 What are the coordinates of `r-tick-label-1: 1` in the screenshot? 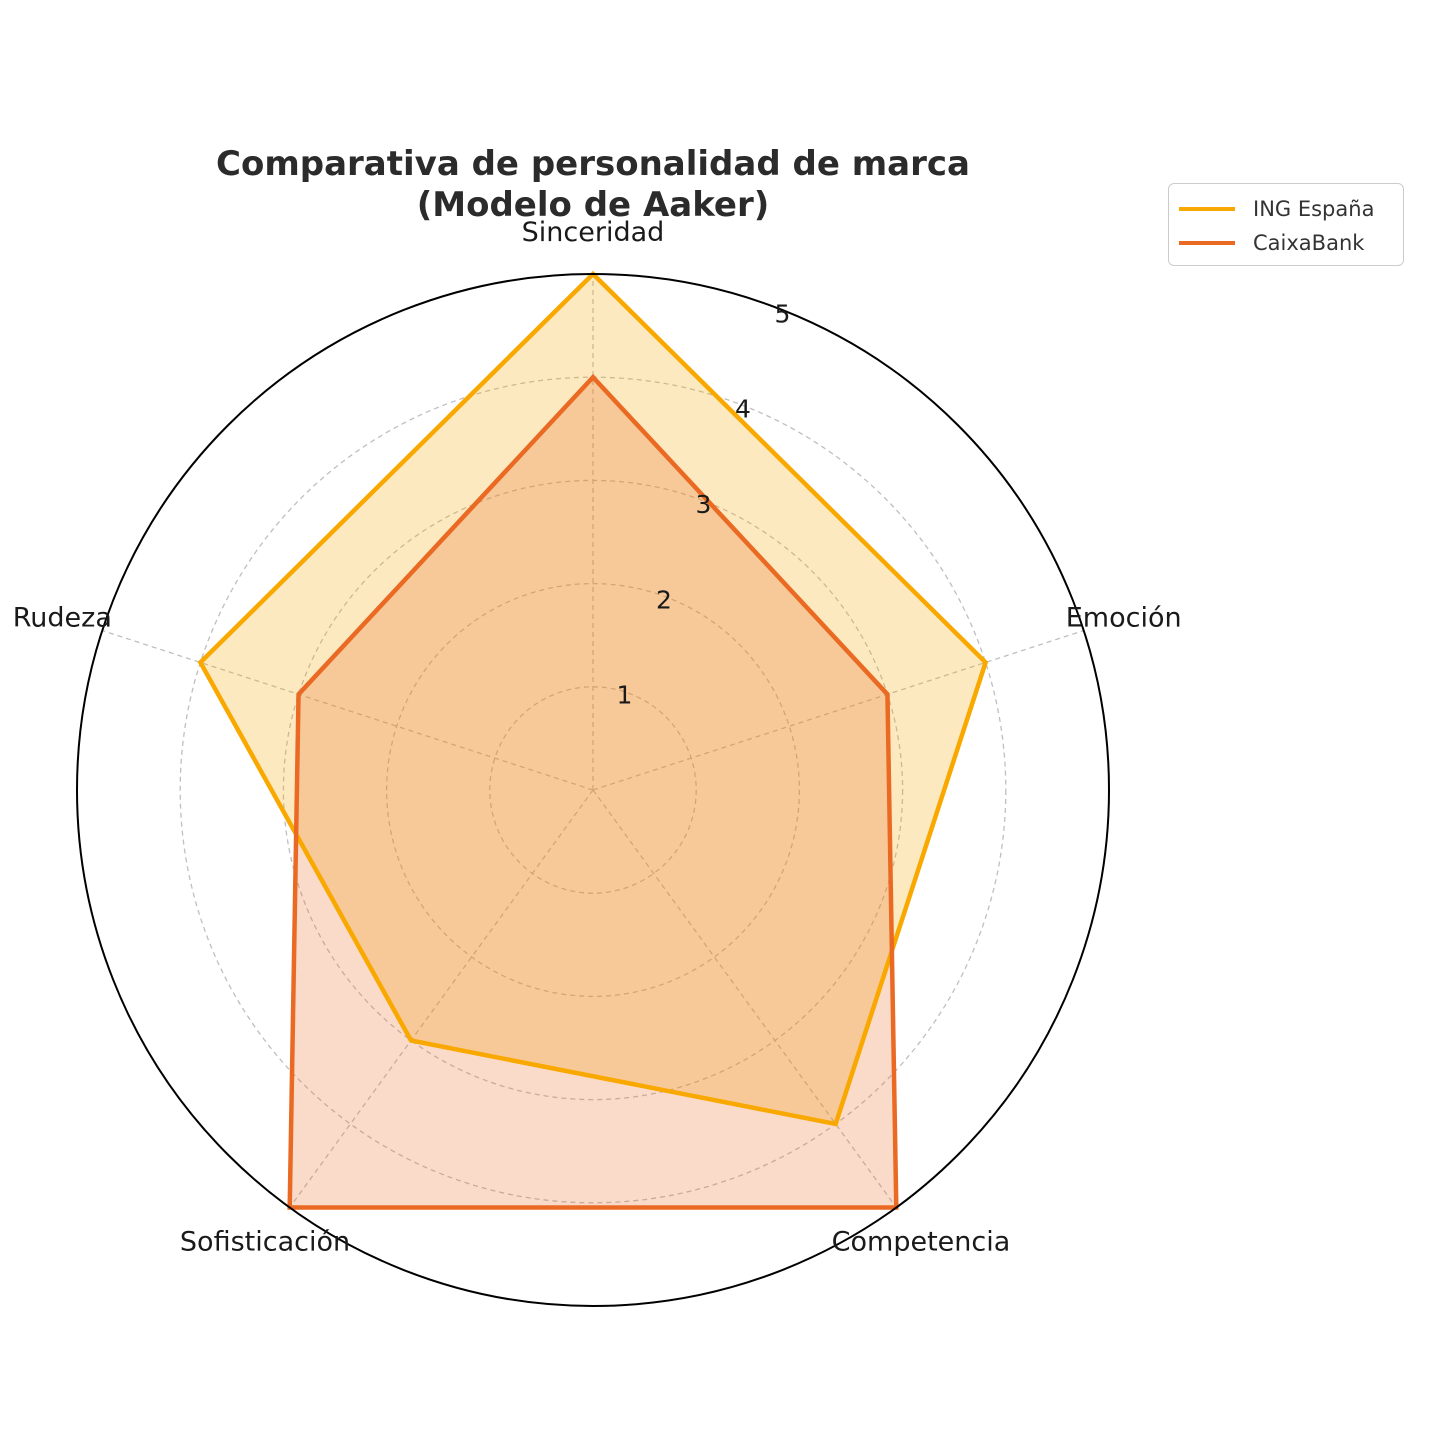 It's located at (625, 695).